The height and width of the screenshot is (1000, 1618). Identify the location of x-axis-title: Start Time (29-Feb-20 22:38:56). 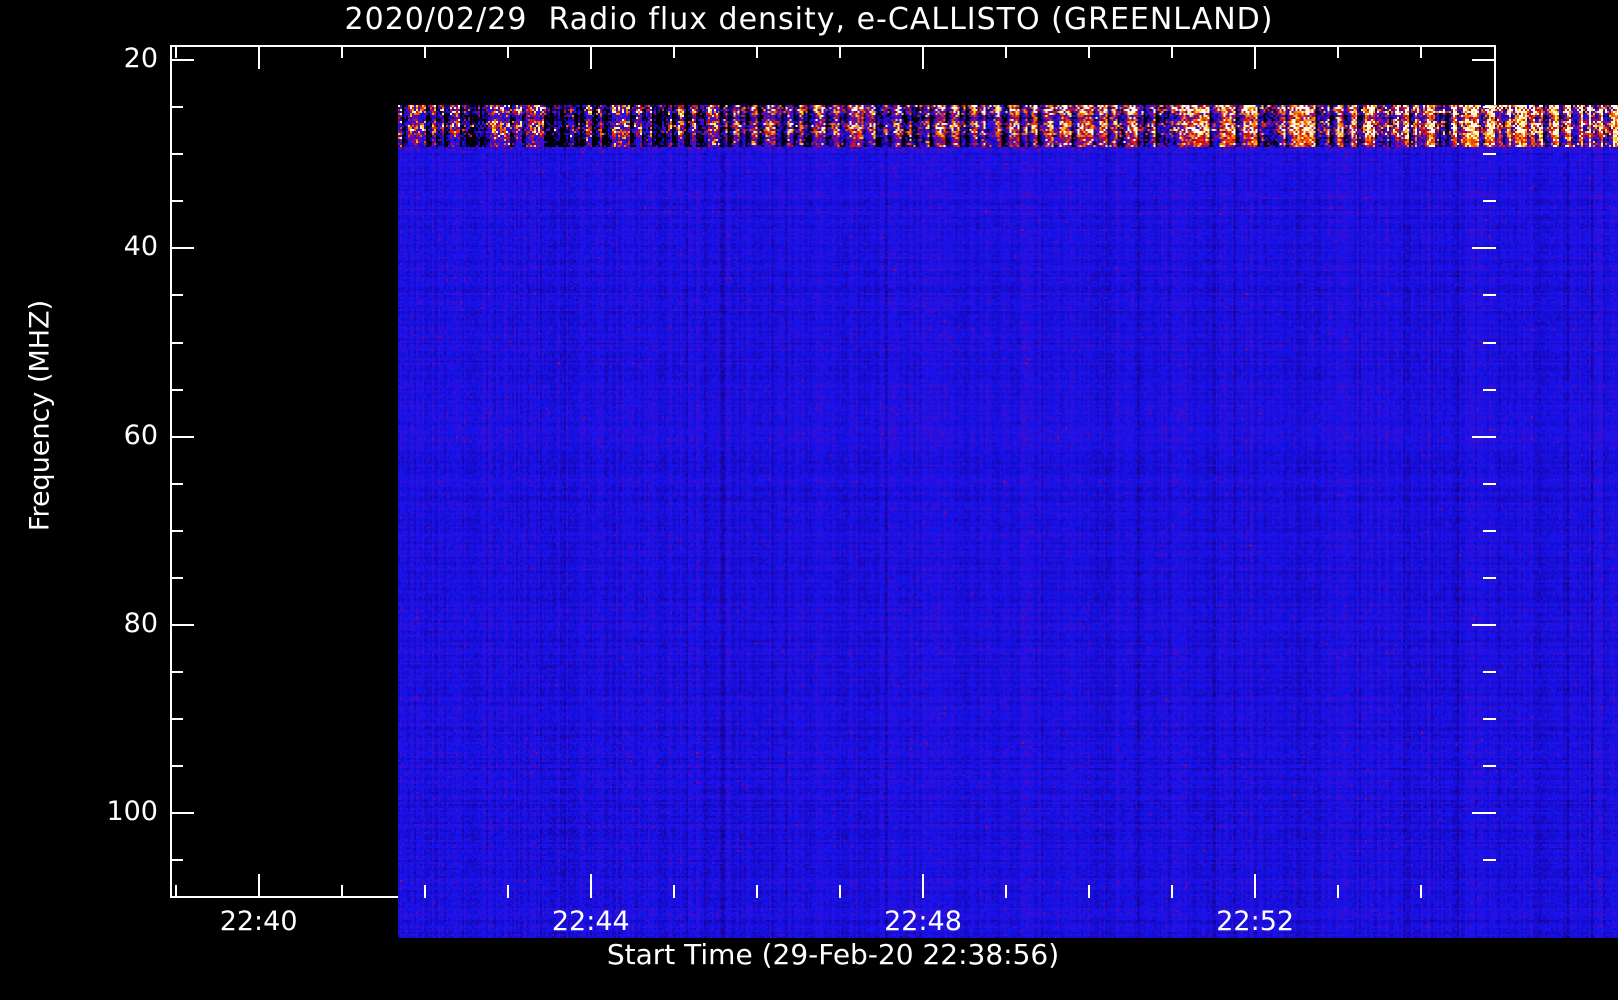
(833, 954).